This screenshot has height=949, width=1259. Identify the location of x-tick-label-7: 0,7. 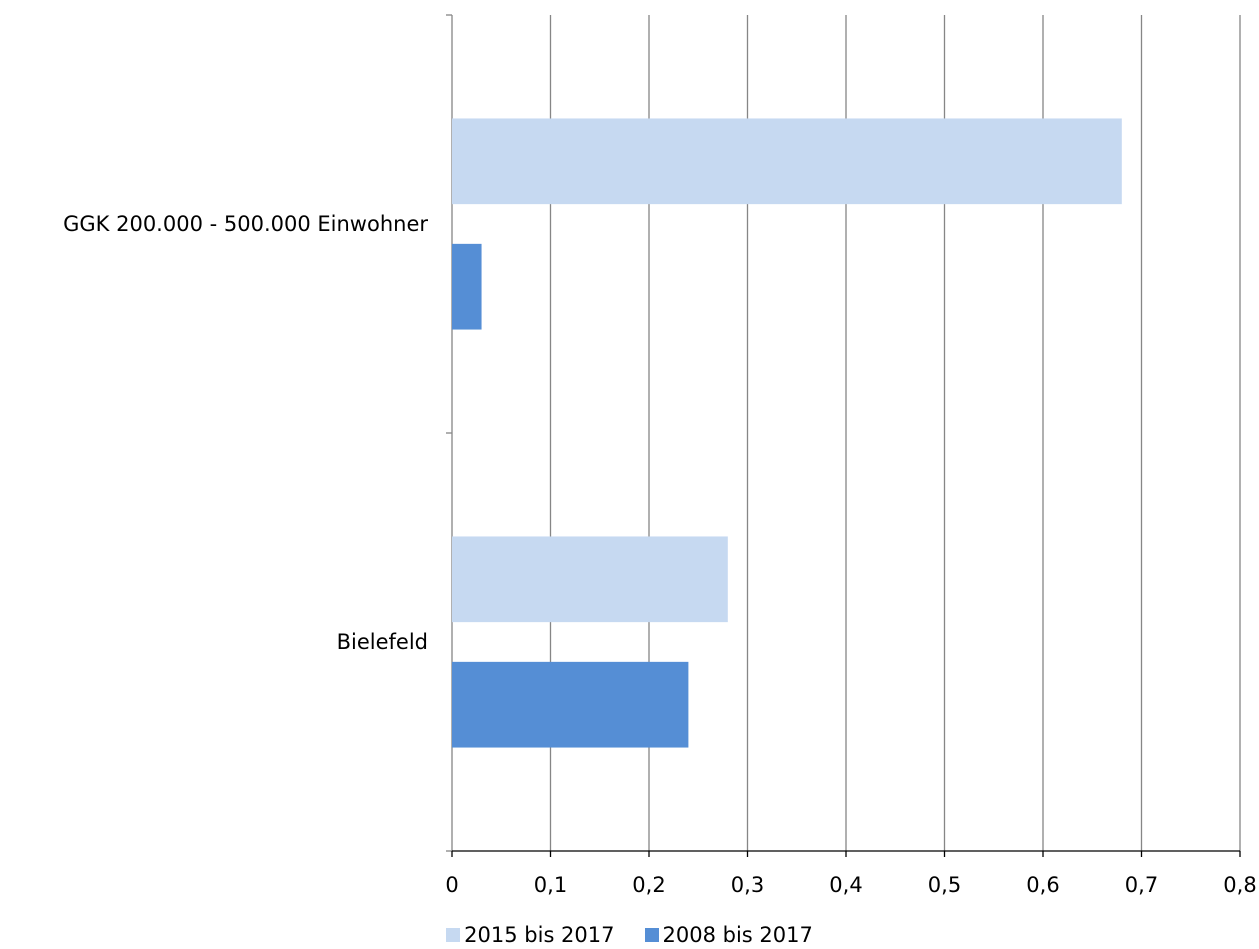
(1141, 885).